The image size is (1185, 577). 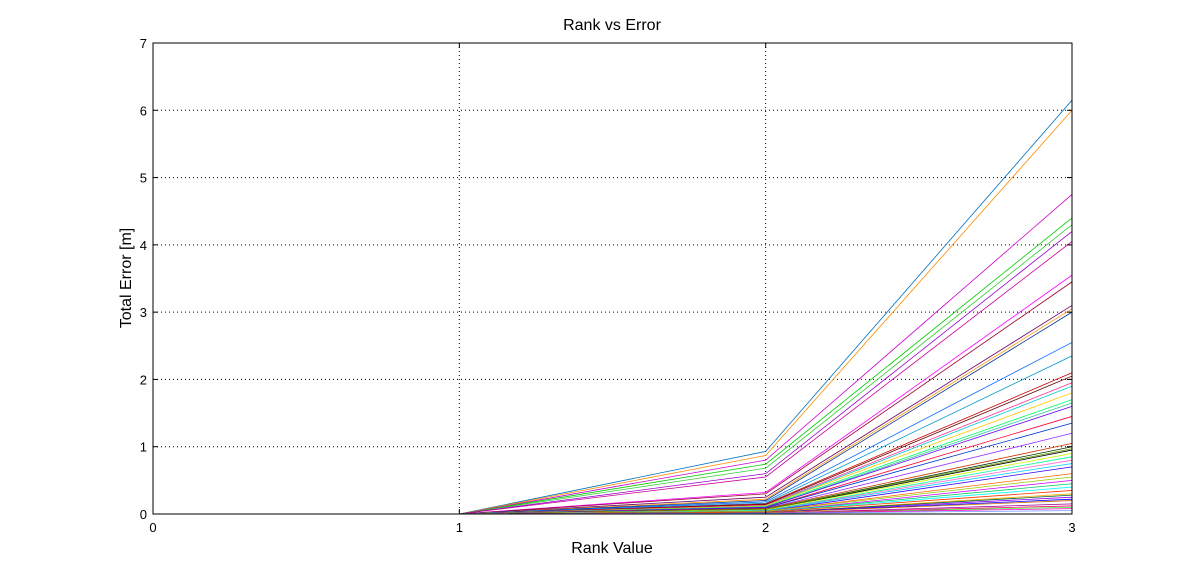 What do you see at coordinates (143, 312) in the screenshot?
I see `y-tick-label: 3` at bounding box center [143, 312].